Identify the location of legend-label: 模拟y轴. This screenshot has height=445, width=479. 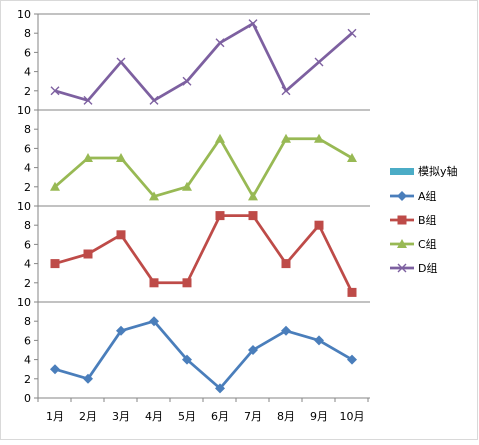
(438, 171).